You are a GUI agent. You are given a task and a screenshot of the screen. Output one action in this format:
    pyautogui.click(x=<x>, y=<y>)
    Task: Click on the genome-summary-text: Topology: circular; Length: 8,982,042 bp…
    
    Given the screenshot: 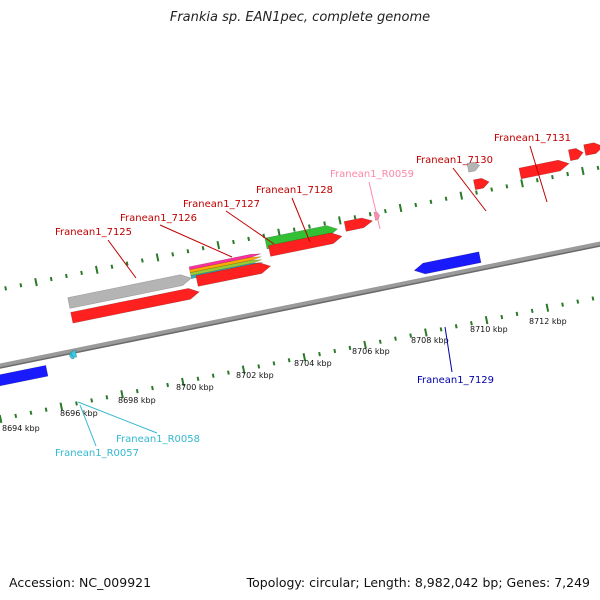 What is the action you would take?
    pyautogui.click(x=418, y=582)
    